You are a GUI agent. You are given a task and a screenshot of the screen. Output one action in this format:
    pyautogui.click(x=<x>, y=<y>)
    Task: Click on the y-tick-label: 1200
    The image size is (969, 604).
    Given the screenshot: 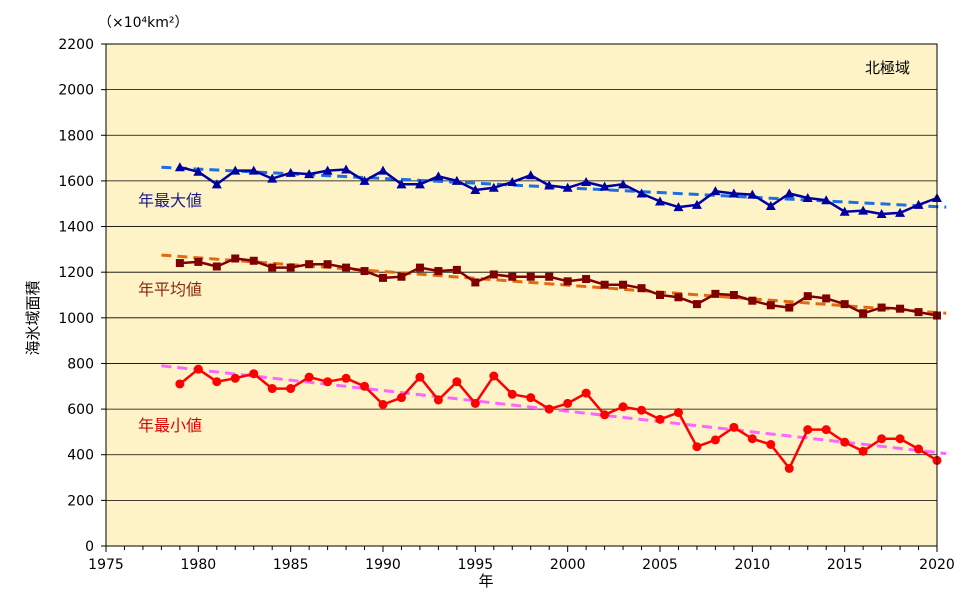 What is the action you would take?
    pyautogui.click(x=76, y=273)
    